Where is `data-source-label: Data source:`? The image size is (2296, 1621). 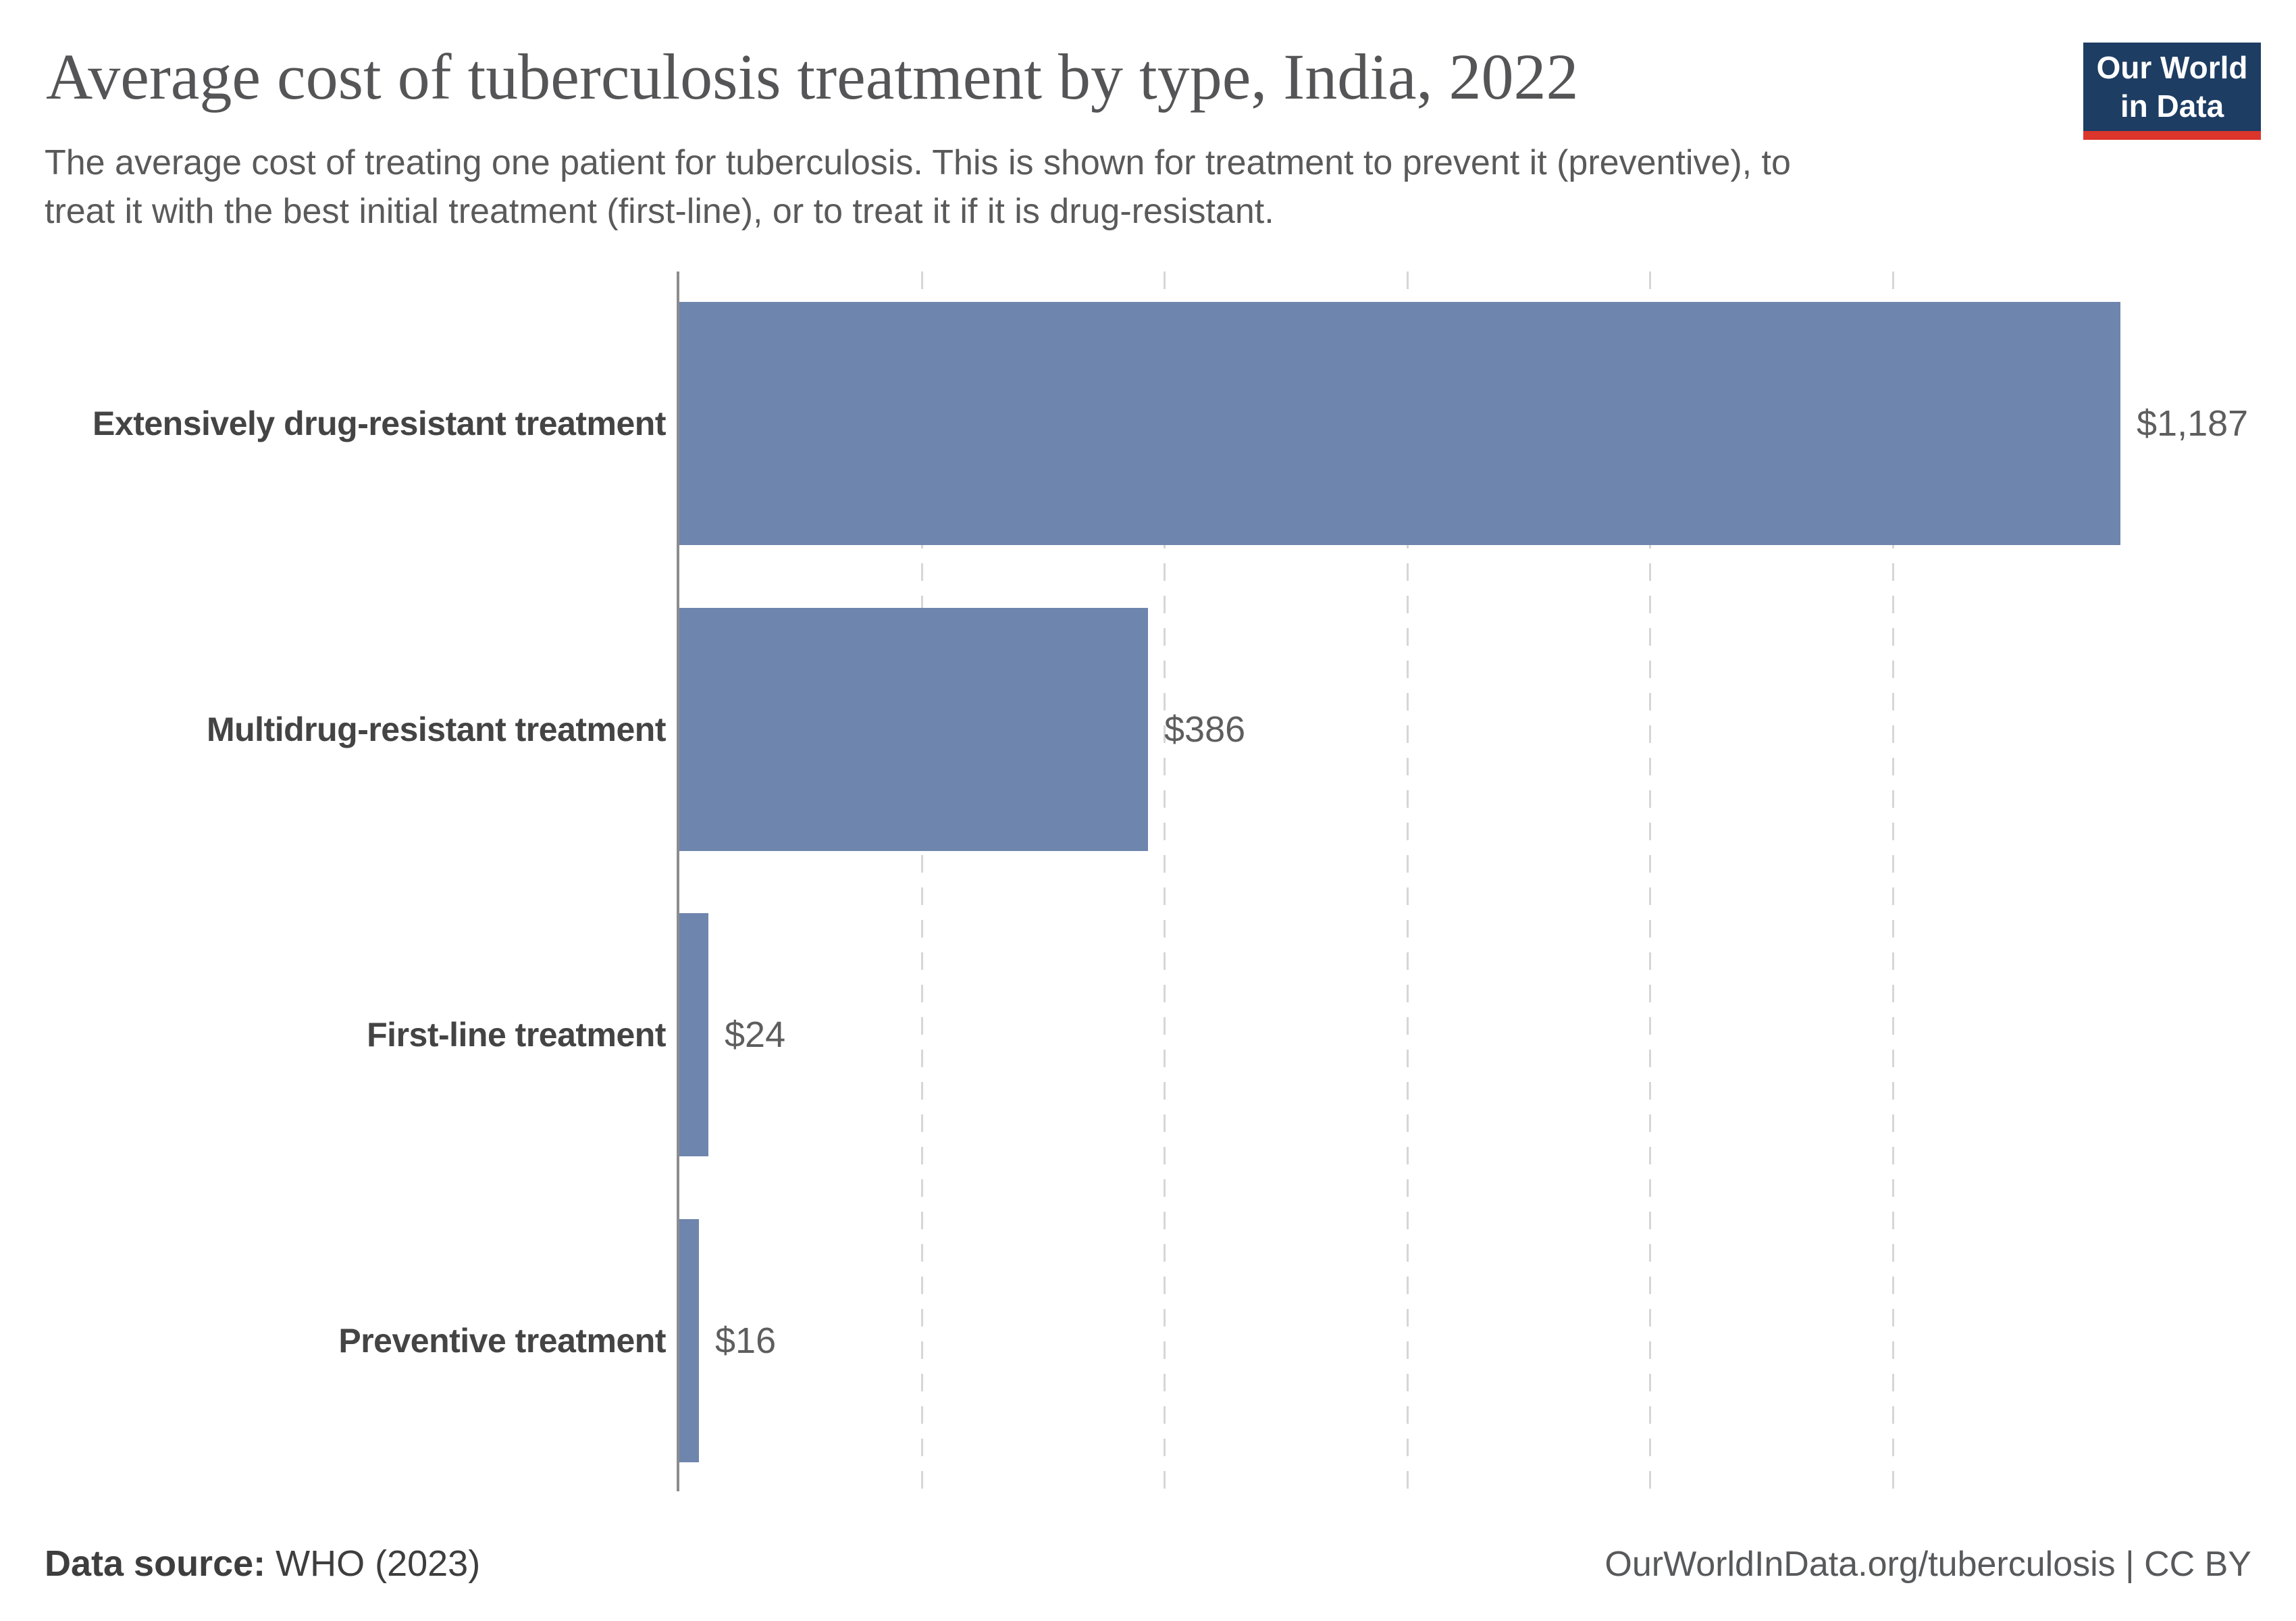
data-source-label: Data source: is located at coordinates (155, 1563).